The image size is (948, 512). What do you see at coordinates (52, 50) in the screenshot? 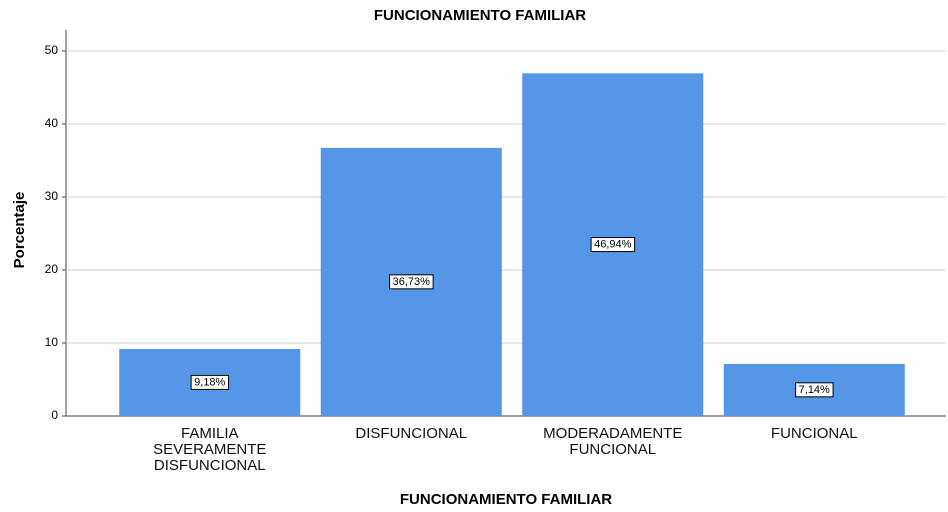
I see `y-tick-label: 50` at bounding box center [52, 50].